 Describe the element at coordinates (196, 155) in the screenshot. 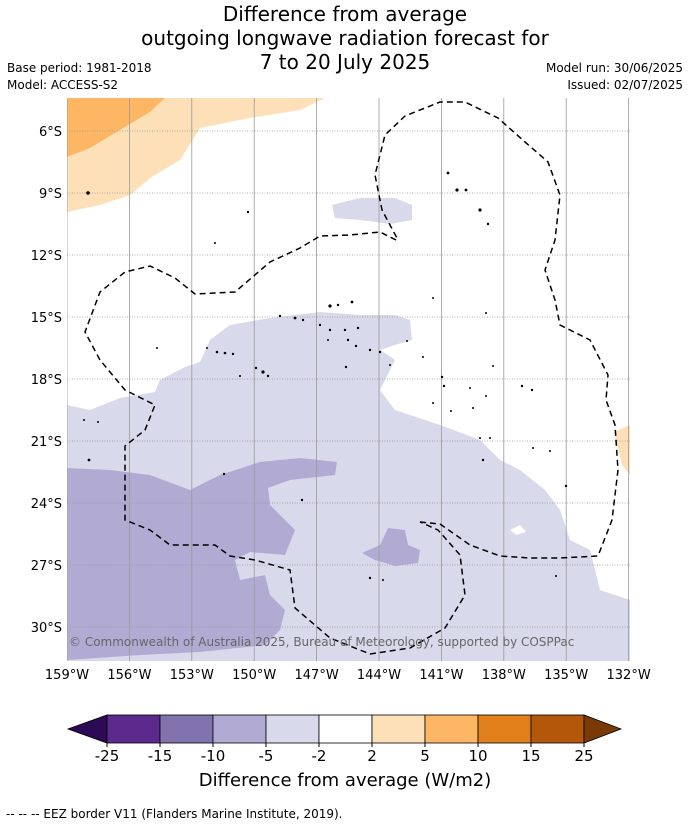

I see `anomaly-region-pos2-pos5` at that location.